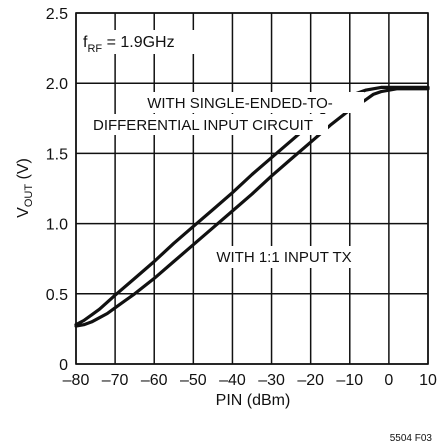 Image resolution: width=439 pixels, height=447 pixels. What do you see at coordinates (250, 380) in the screenshot?
I see `x-tick-labels: –80 –70 –60 –50 –40 –30 –20 –10 0 10` at bounding box center [250, 380].